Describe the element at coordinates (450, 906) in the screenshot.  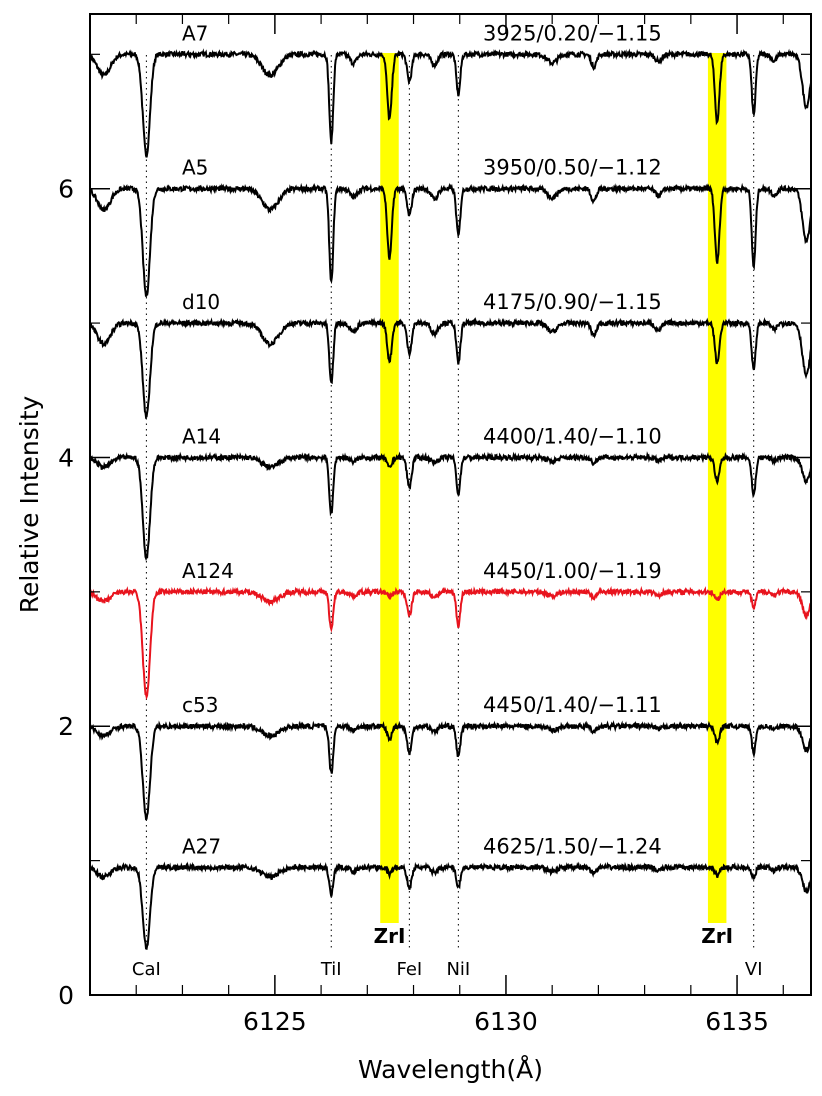
I see `spectrum-a27` at that location.